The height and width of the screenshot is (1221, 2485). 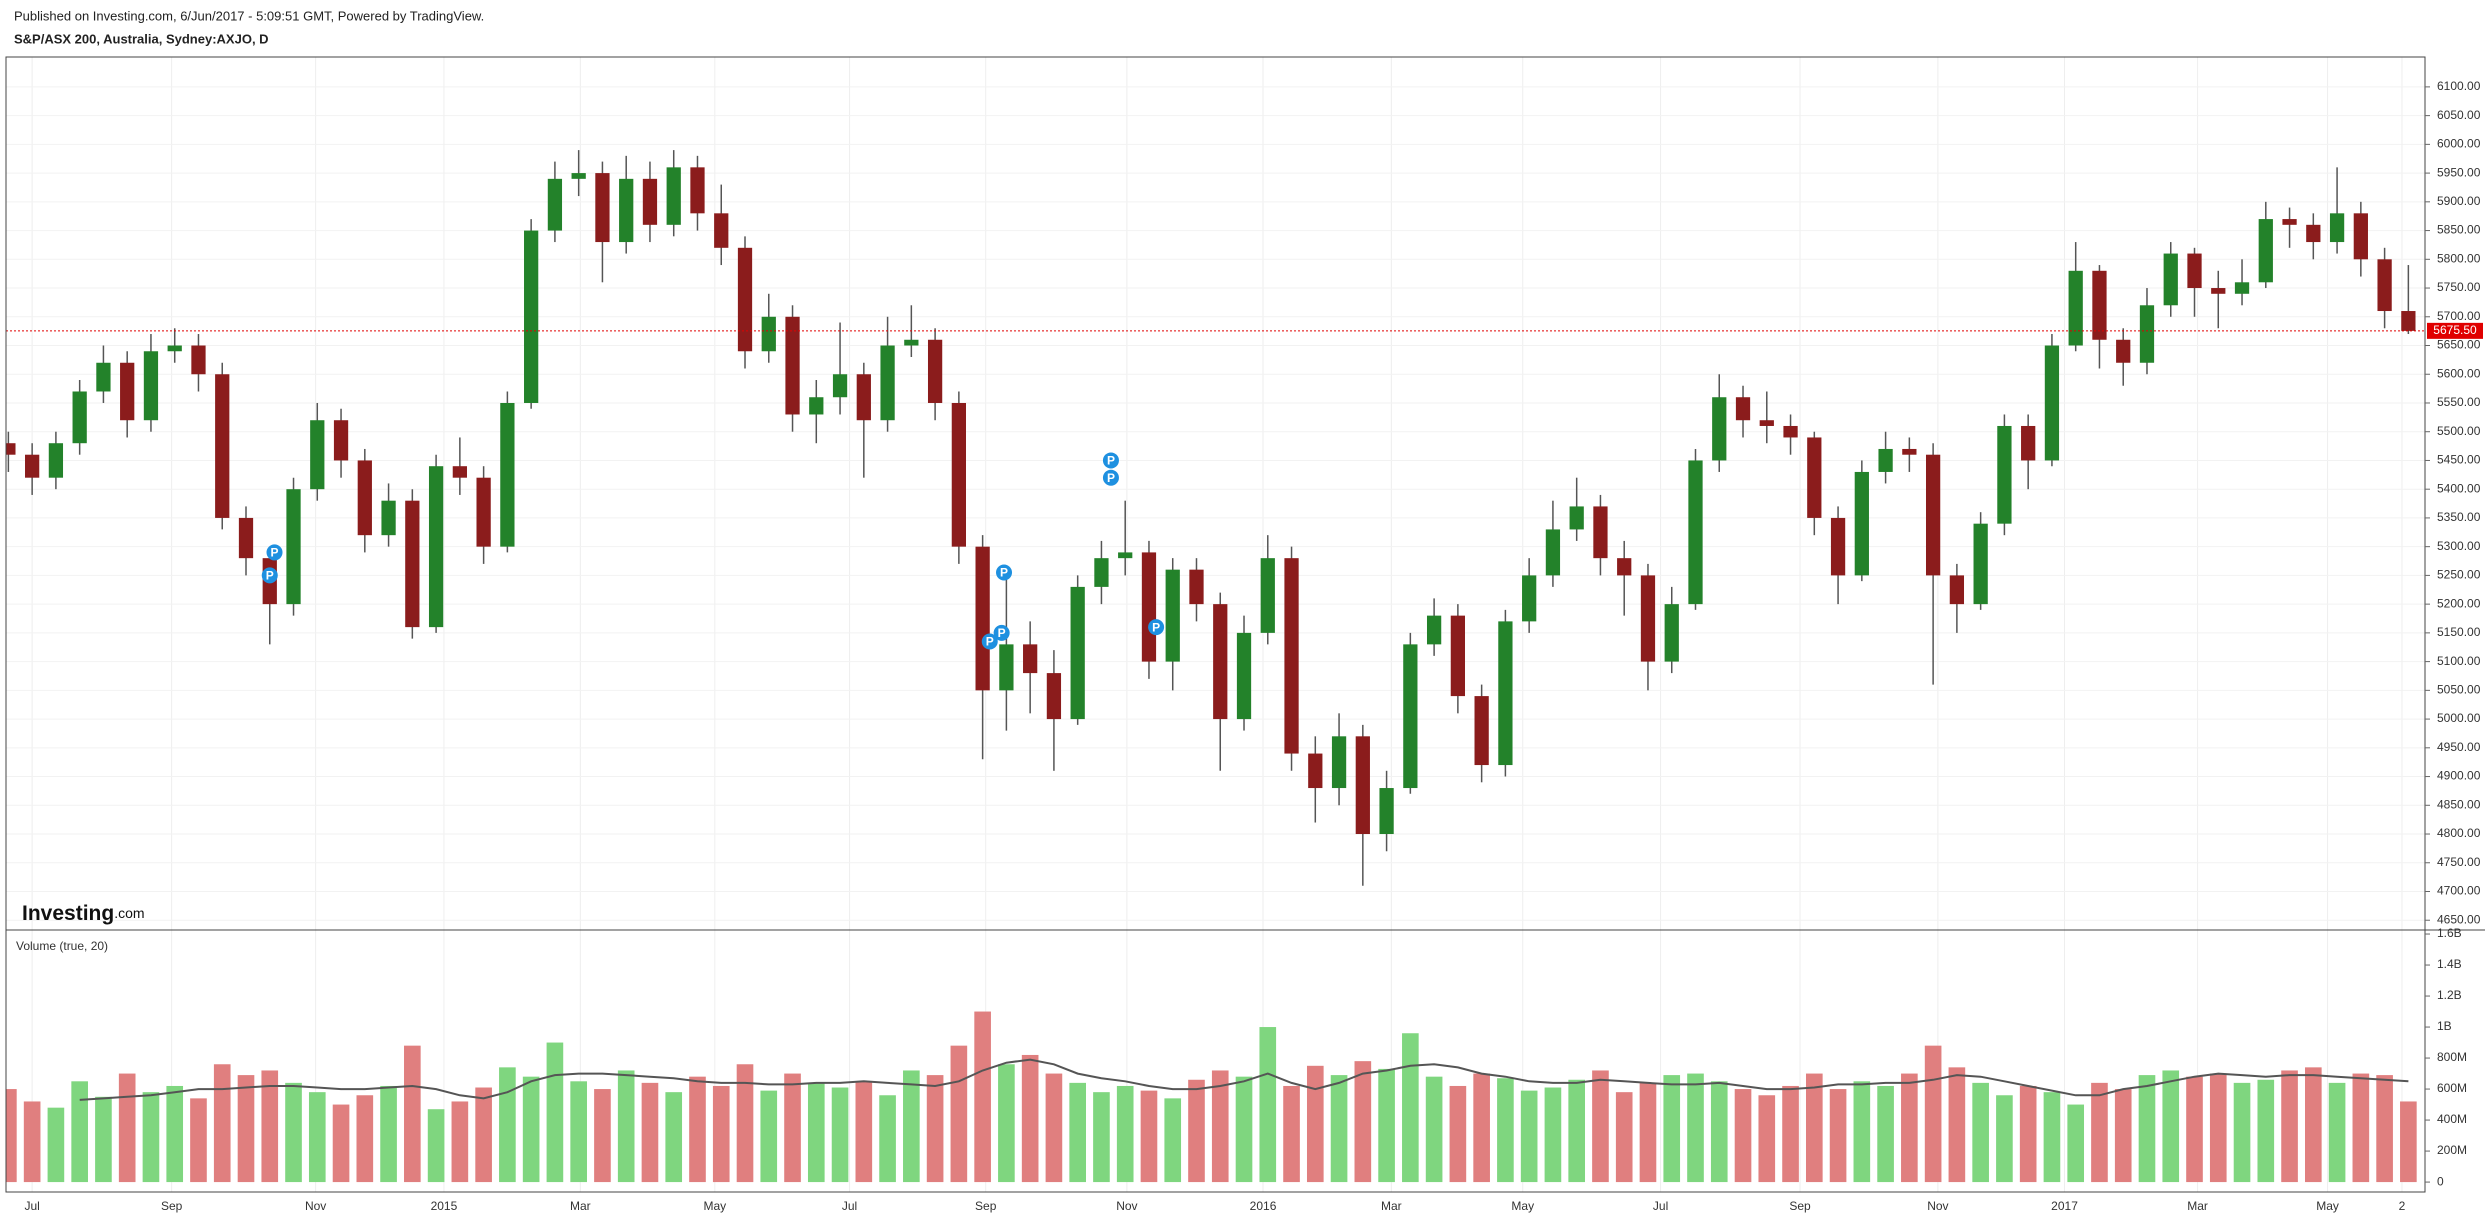 What do you see at coordinates (2459, 431) in the screenshot?
I see `y-tick-label: 5500.00` at bounding box center [2459, 431].